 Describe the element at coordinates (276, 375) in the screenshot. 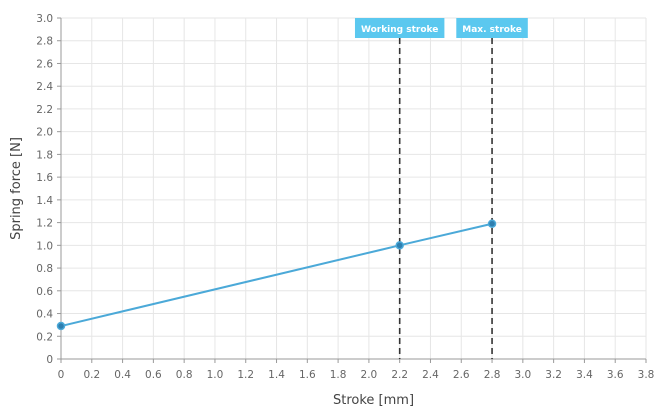

I see `x-tick-label: 1.4` at that location.